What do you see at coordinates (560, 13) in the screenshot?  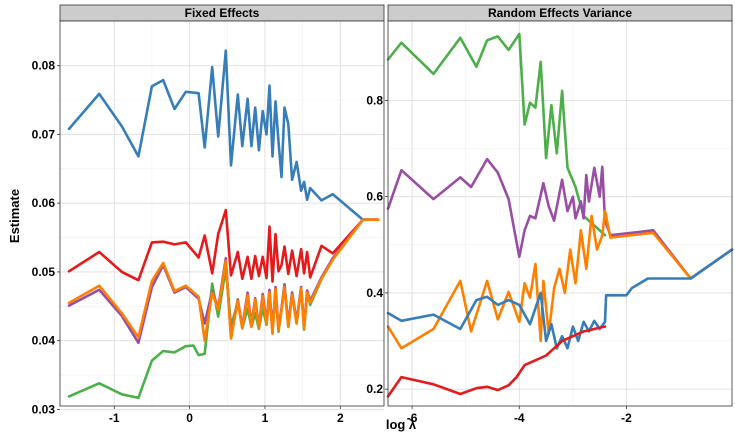 I see `strip-title: Random Effects Variance` at bounding box center [560, 13].